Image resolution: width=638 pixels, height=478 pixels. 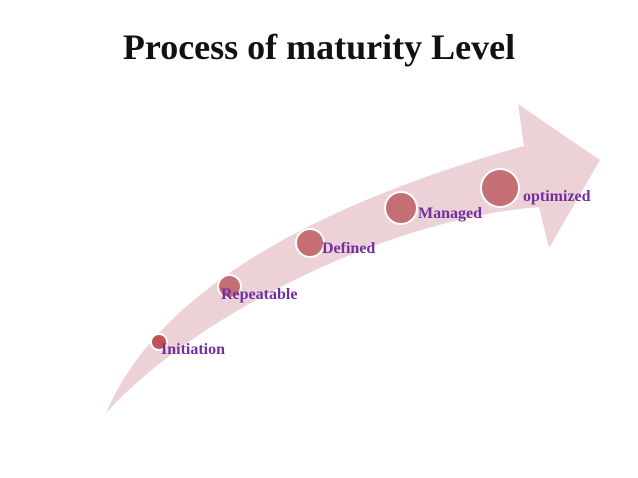 What do you see at coordinates (557, 196) in the screenshot?
I see `stage-label: optimized` at bounding box center [557, 196].